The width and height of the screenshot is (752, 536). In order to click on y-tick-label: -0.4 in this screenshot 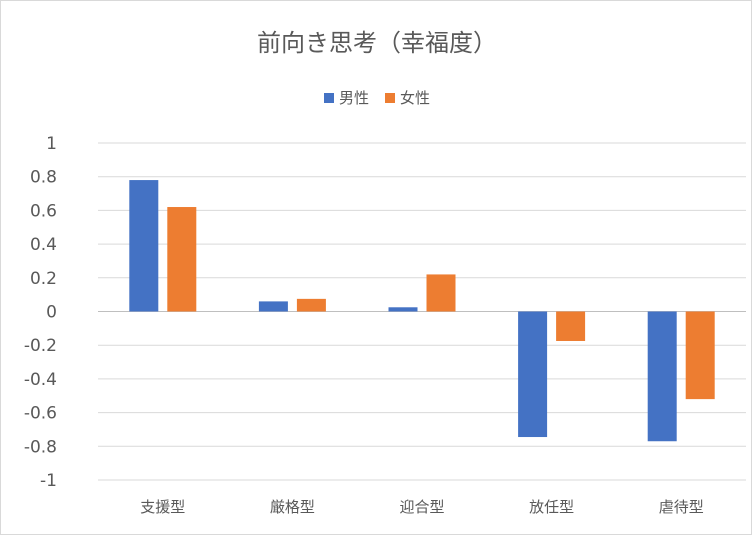, I will do `click(40, 380)`.